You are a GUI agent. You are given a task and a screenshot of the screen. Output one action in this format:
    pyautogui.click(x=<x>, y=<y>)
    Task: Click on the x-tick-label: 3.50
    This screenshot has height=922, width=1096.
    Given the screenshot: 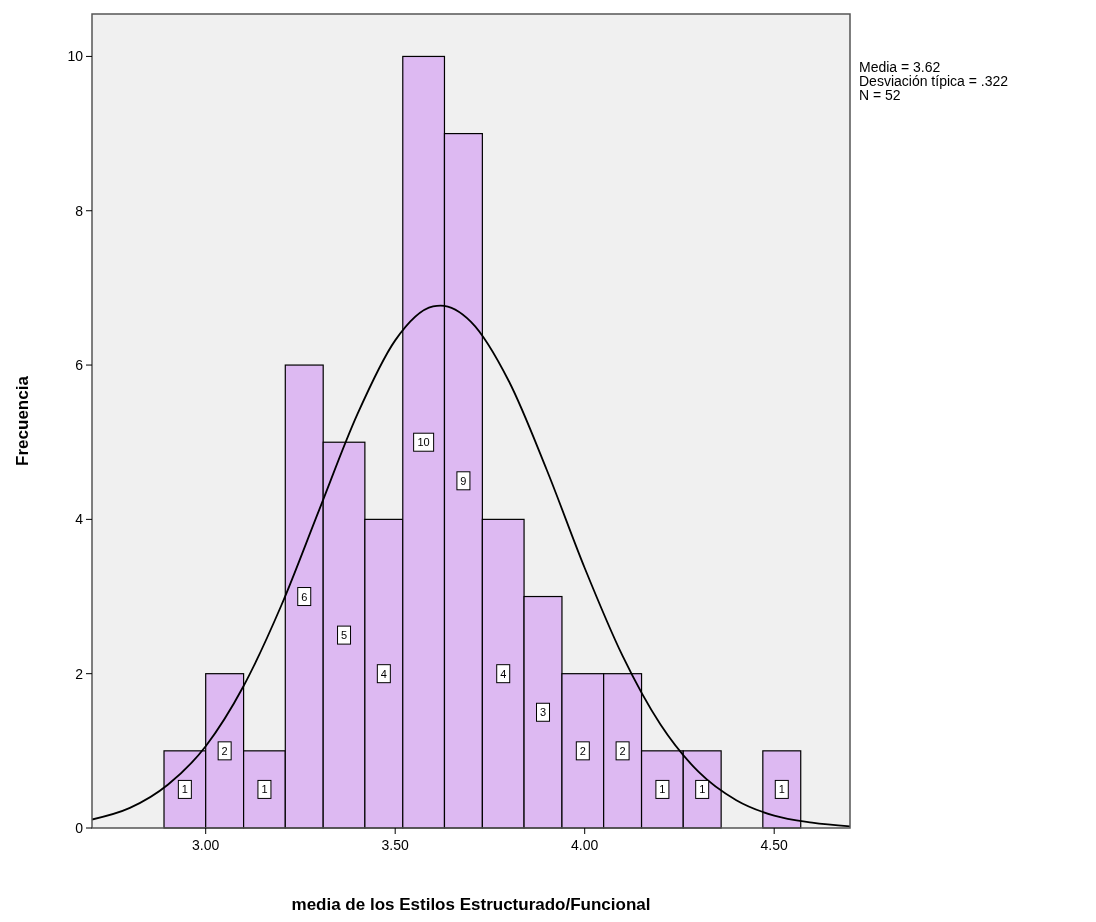 What is the action you would take?
    pyautogui.click(x=395, y=845)
    